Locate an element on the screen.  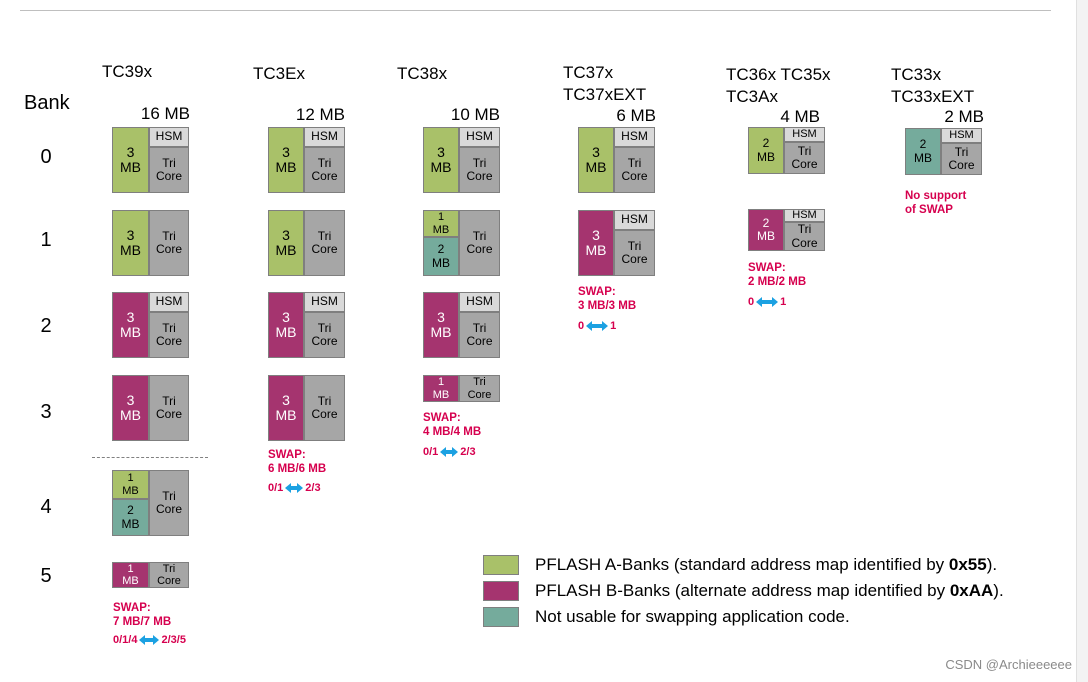
tc37x-bank0-a-block: 3 MB is located at coordinates (596, 160).